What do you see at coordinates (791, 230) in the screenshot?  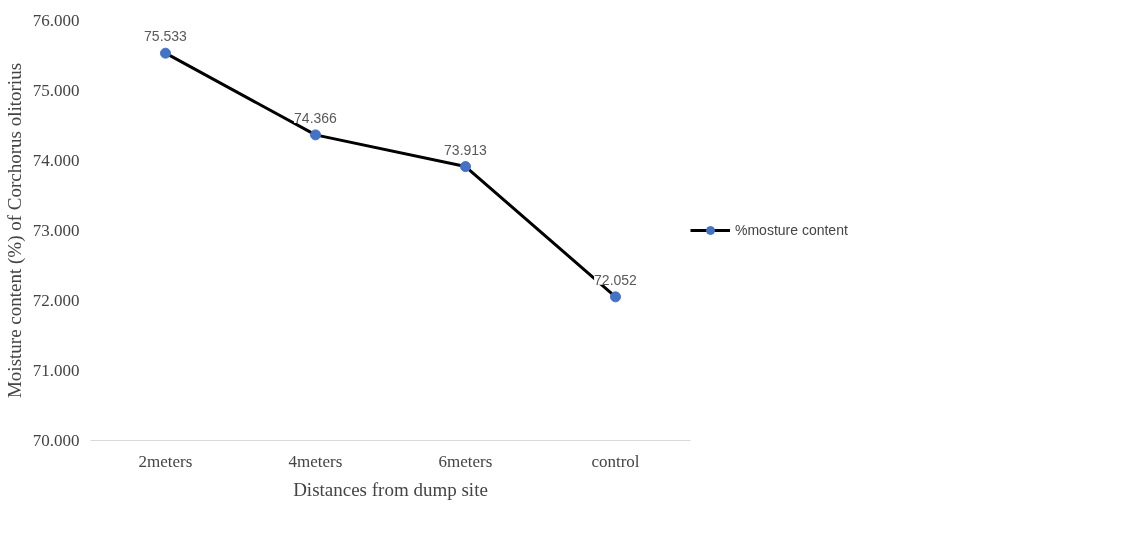 I see `legend-label: %mosture content` at bounding box center [791, 230].